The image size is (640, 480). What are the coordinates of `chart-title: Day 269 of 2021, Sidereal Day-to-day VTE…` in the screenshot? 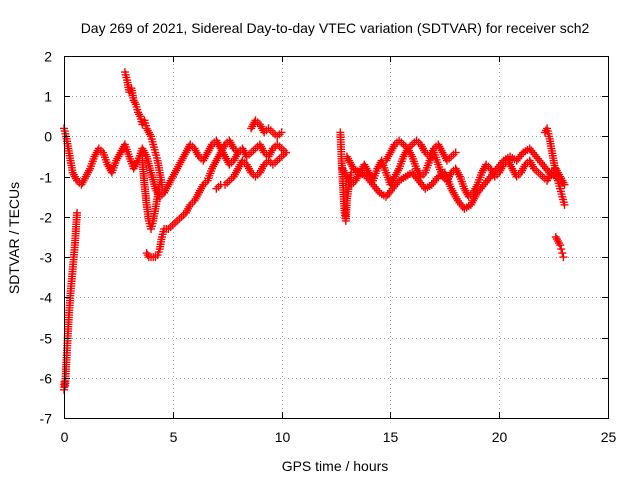 It's located at (335, 28).